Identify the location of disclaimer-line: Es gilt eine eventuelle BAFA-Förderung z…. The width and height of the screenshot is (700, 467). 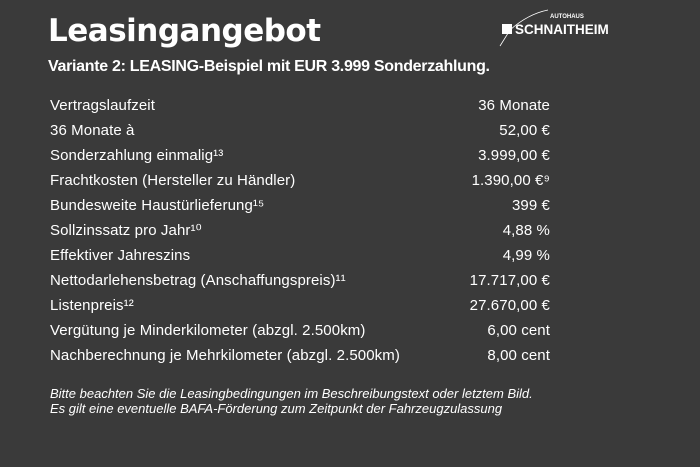
(276, 408).